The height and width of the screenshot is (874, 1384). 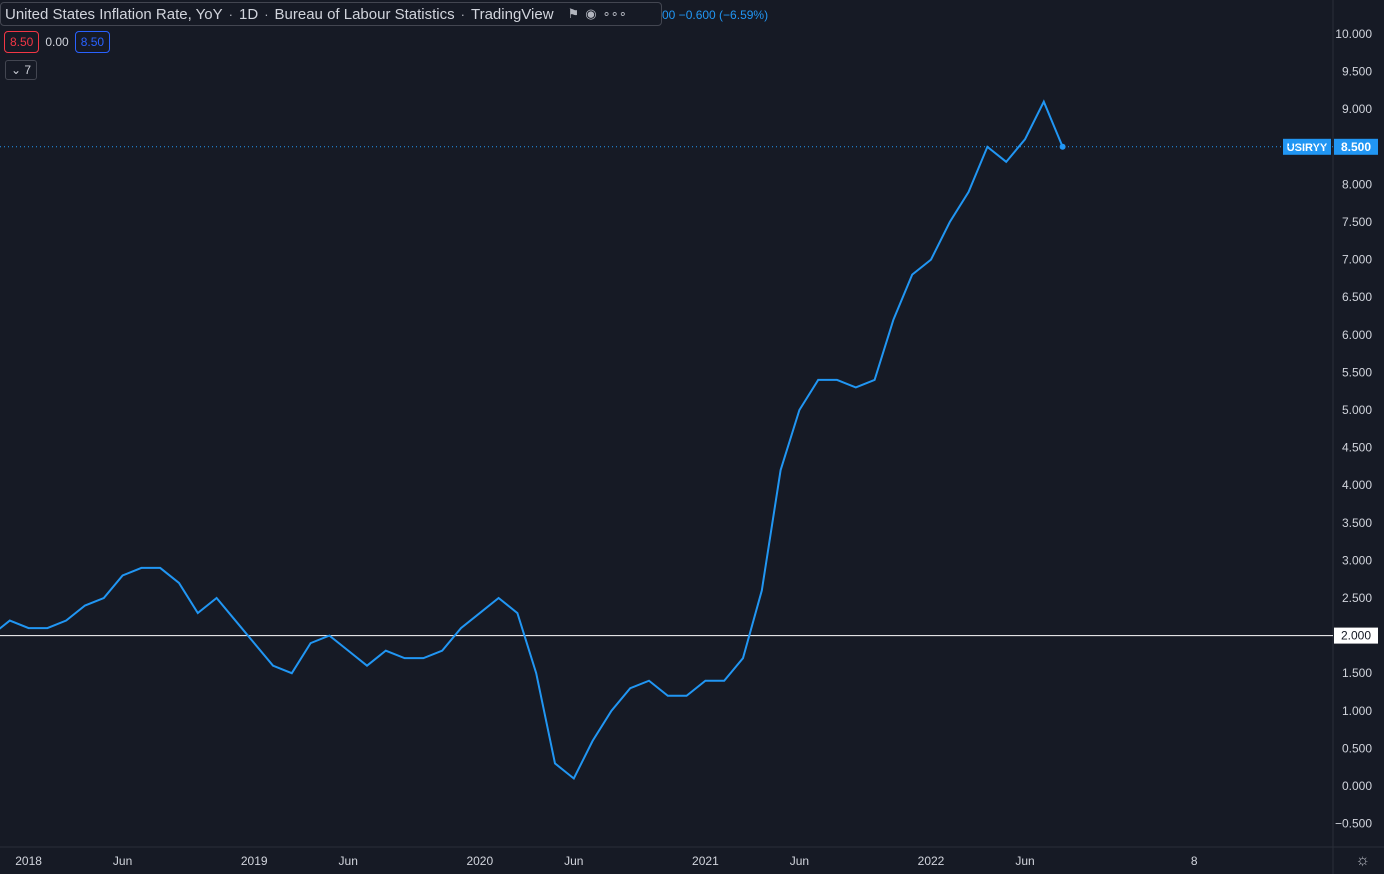 What do you see at coordinates (931, 861) in the screenshot?
I see `x-tick-label: 2022` at bounding box center [931, 861].